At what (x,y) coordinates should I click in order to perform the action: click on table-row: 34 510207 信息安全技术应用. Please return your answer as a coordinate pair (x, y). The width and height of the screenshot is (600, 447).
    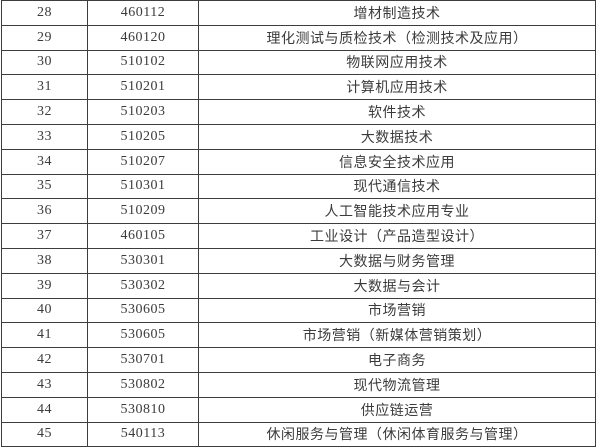
    Looking at the image, I should click on (298, 161).